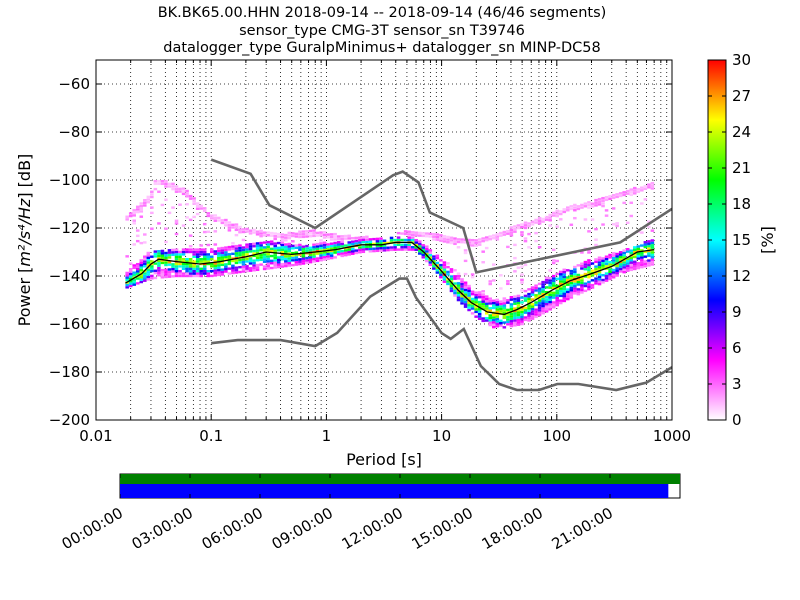 The width and height of the screenshot is (800, 600). Describe the element at coordinates (741, 276) in the screenshot. I see `colorbar-tick-label: 12` at that location.